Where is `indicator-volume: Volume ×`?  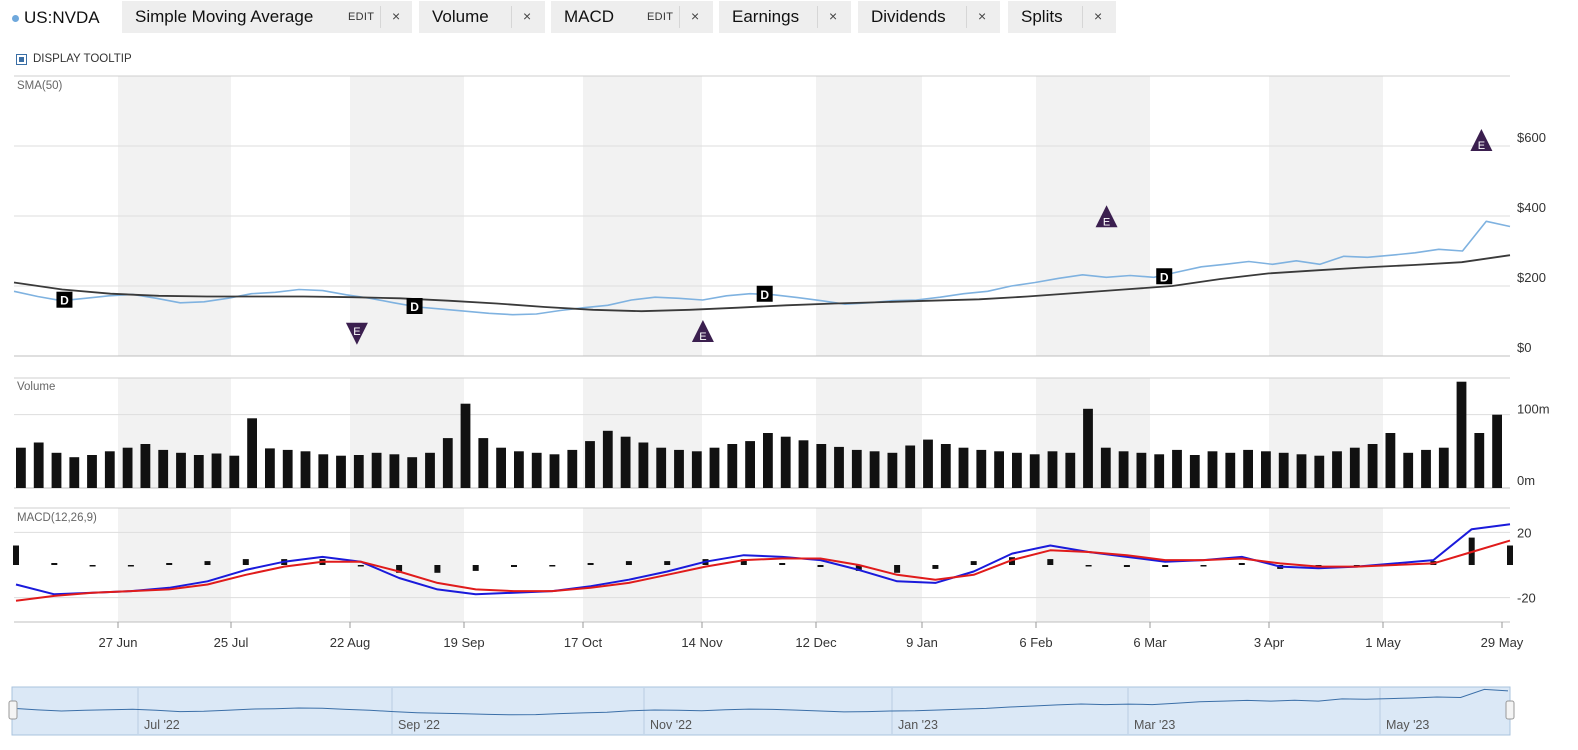
indicator-volume: Volume × is located at coordinates (482, 17).